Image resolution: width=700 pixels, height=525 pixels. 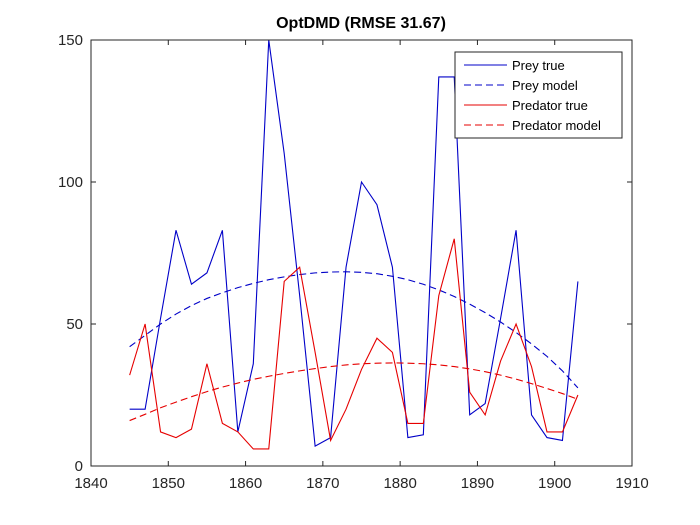 What do you see at coordinates (538, 65) in the screenshot?
I see `legend-label-0: Prey true` at bounding box center [538, 65].